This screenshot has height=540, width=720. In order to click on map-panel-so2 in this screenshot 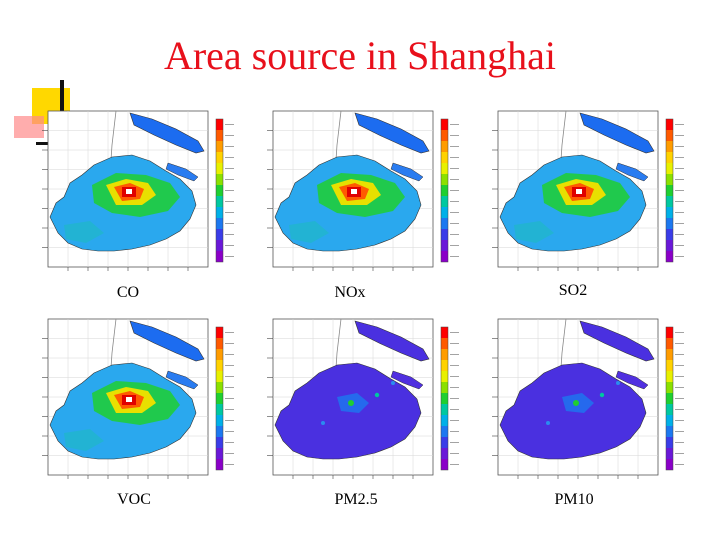, I will do `click(580, 192)`.